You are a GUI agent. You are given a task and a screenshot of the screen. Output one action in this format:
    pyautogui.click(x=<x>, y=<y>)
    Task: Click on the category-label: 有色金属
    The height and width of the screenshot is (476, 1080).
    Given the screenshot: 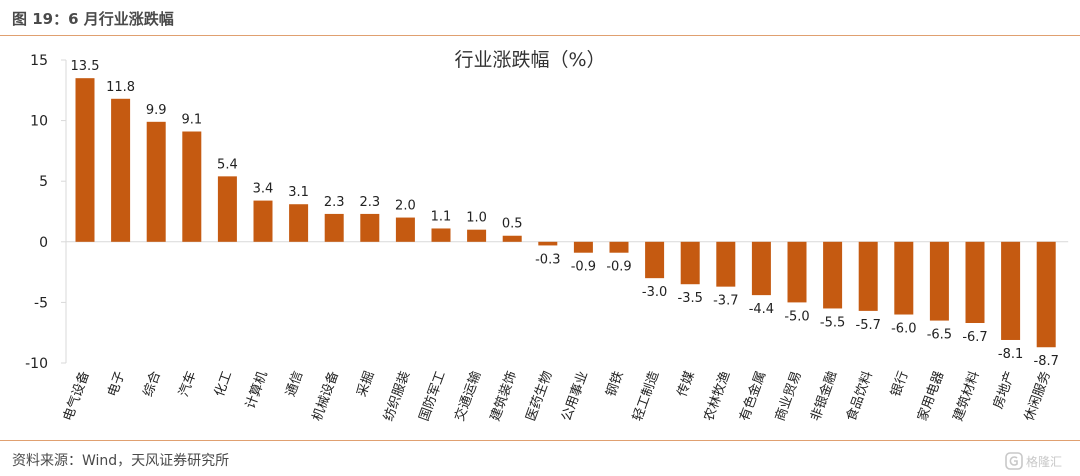 What is the action you would take?
    pyautogui.click(x=752, y=396)
    